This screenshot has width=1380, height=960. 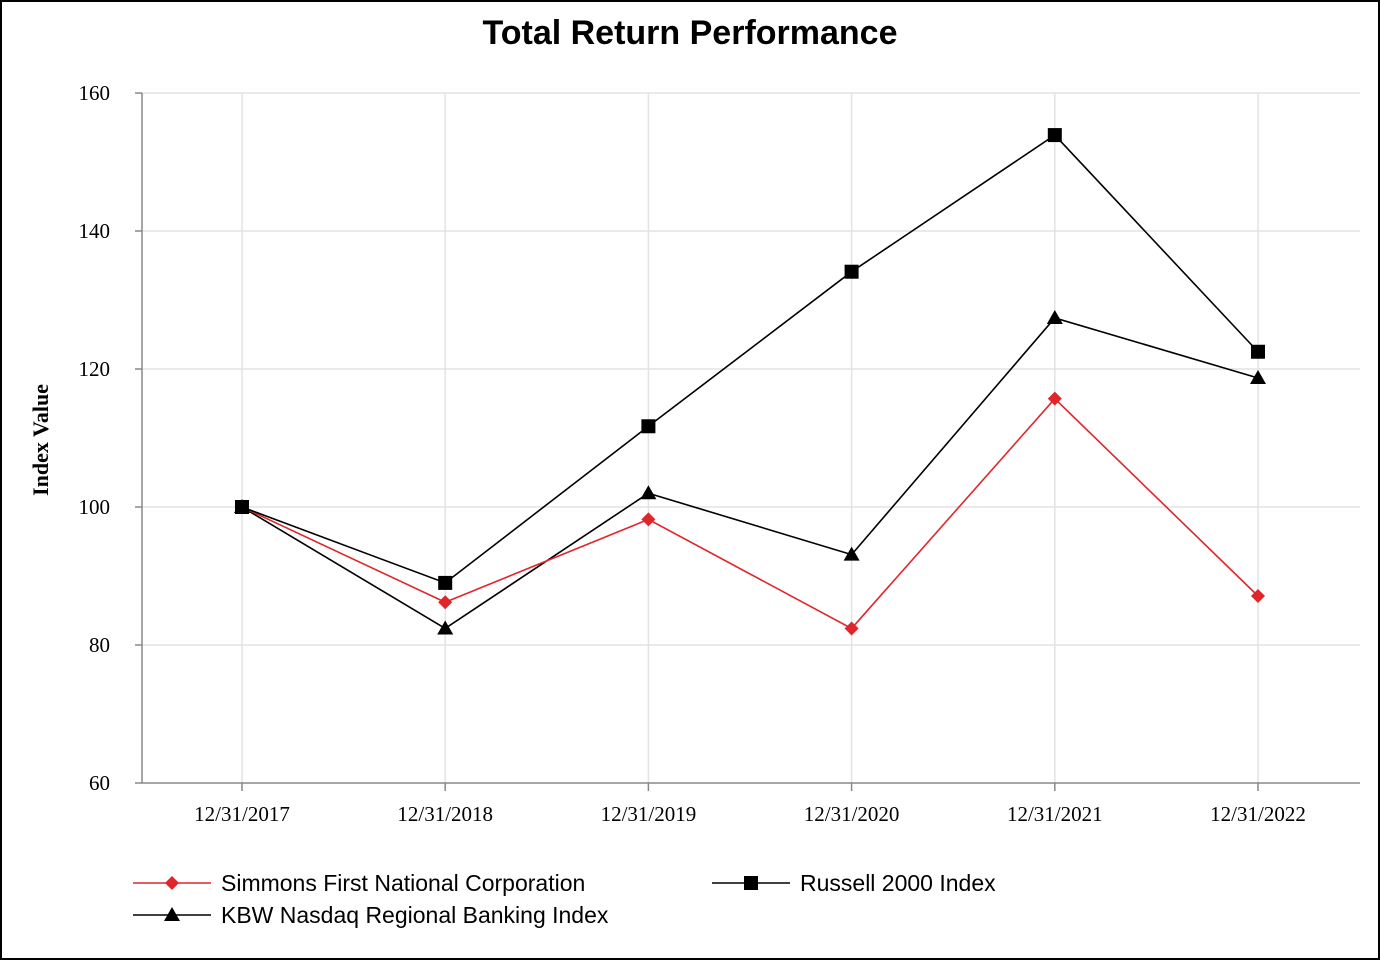 What do you see at coordinates (95, 369) in the screenshot?
I see `y-tick-label: 120` at bounding box center [95, 369].